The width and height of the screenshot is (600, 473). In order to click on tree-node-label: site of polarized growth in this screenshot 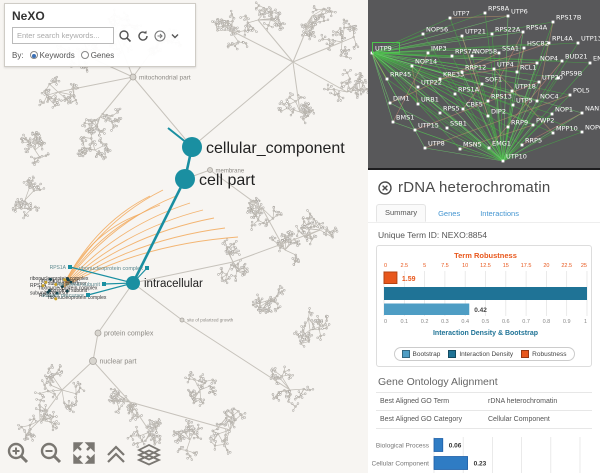, I will do `click(210, 320)`.